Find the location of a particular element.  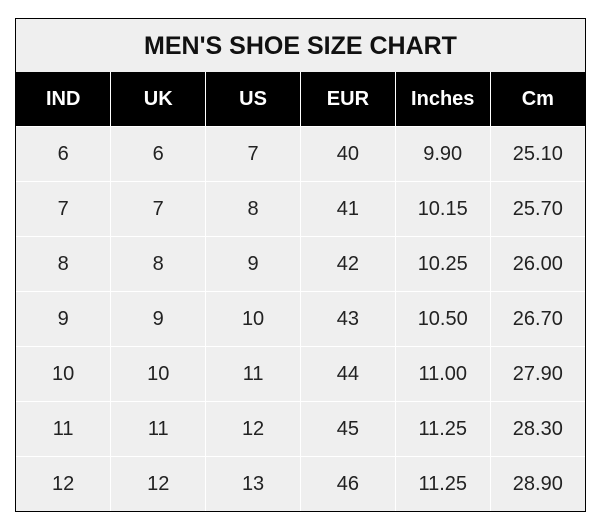

chart-title: MEN'S SHOE SIZE CHART is located at coordinates (300, 46).